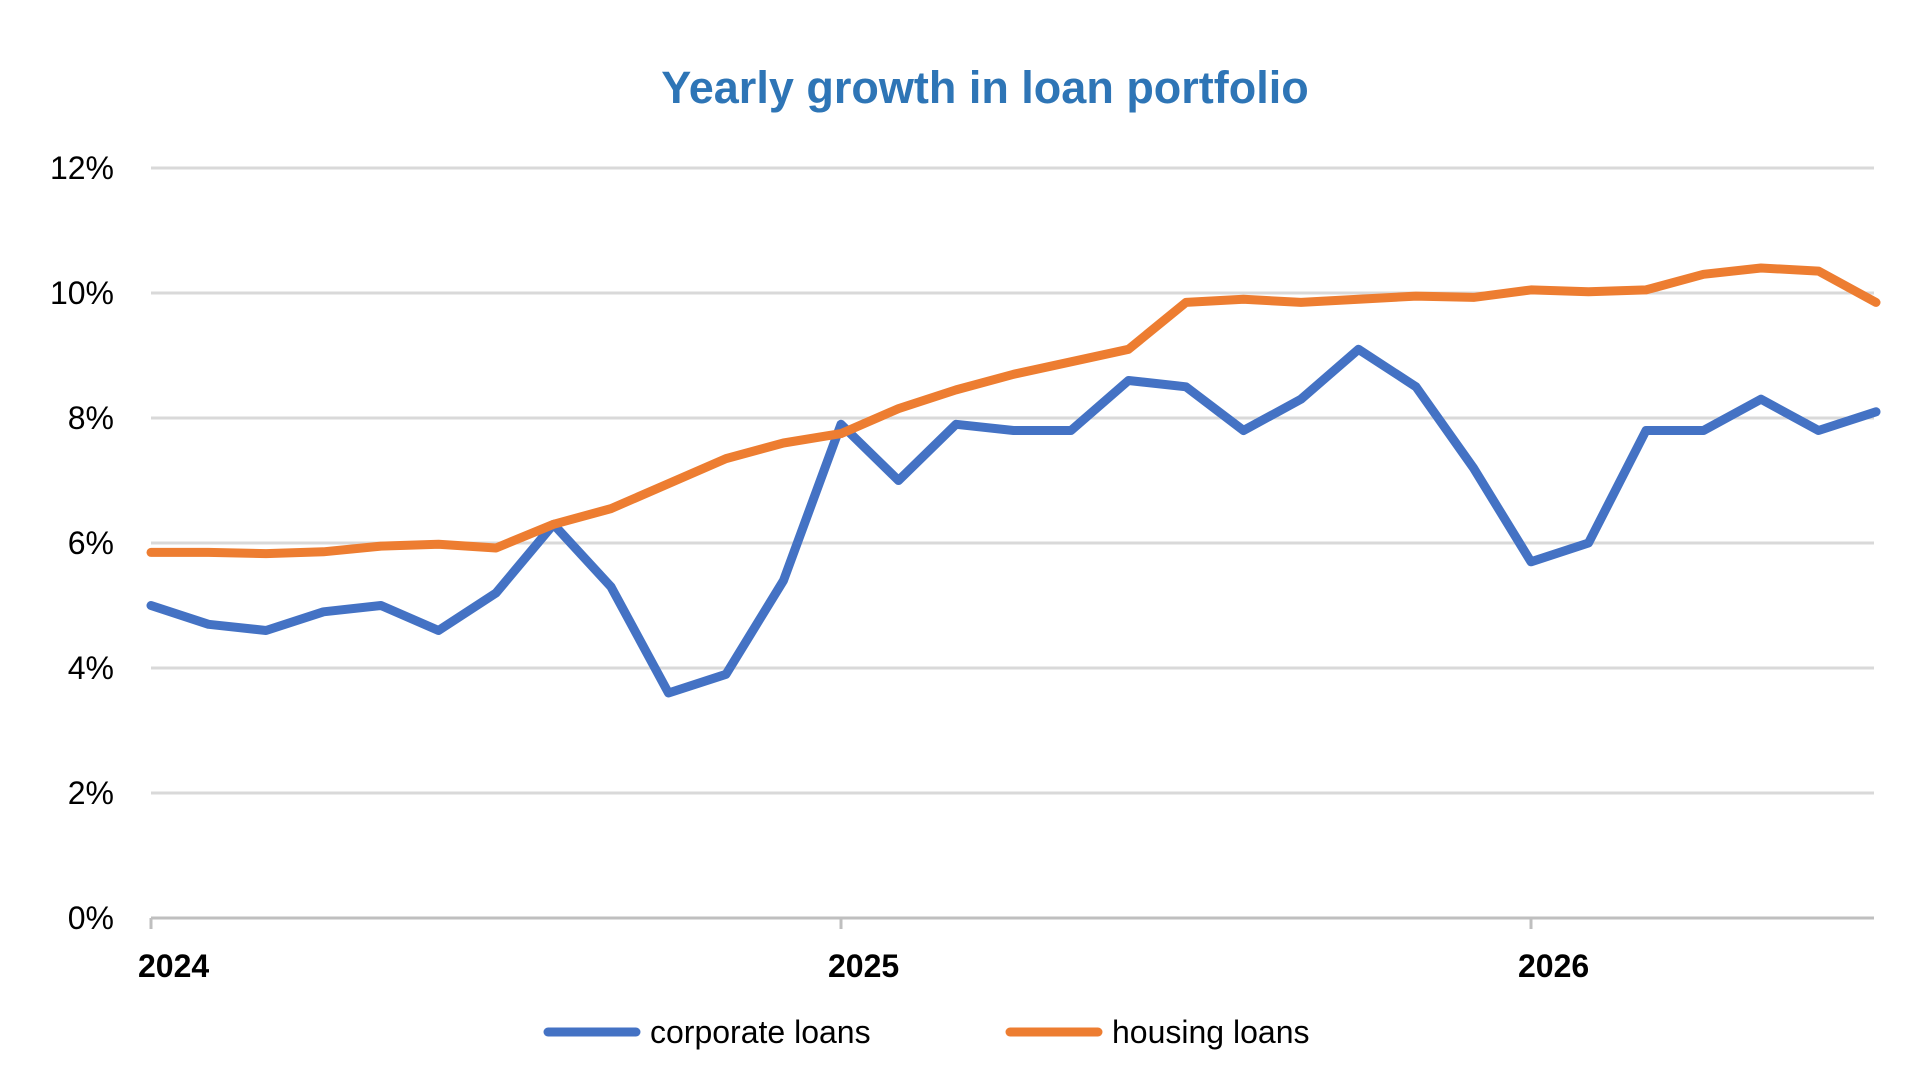 The width and height of the screenshot is (1920, 1087). I want to click on y-axis: 0% 2% 4% 6% 8% 10% 12%, so click(82, 543).